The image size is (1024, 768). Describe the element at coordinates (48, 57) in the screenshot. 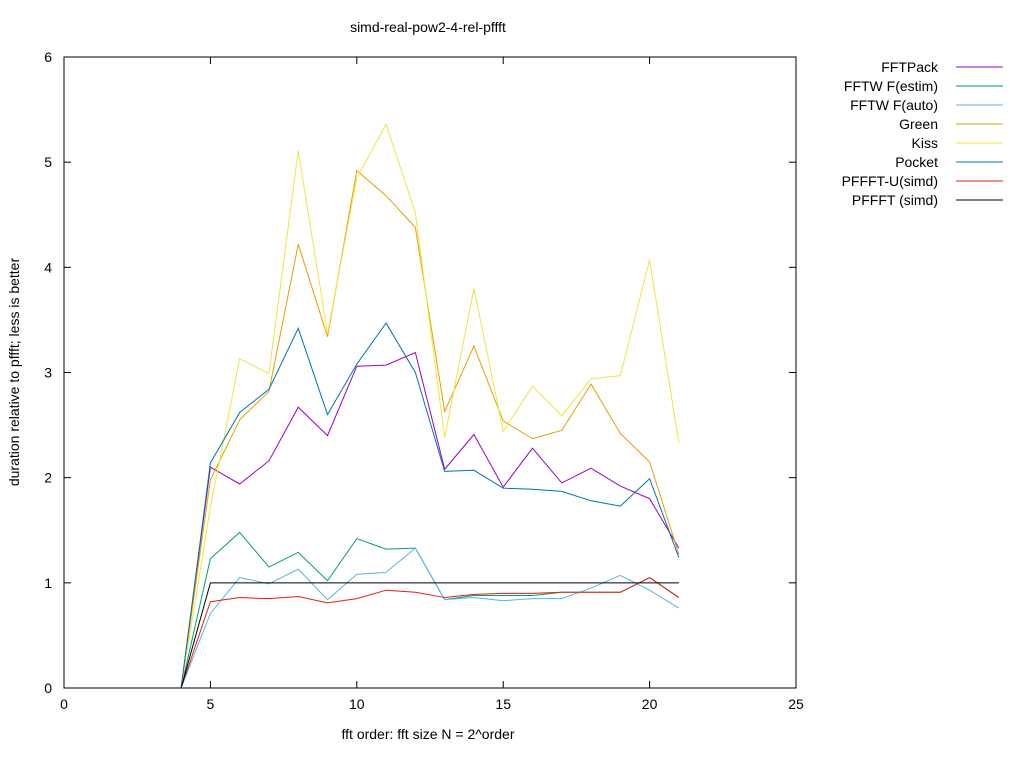

I see `y-tick-label: 6` at that location.